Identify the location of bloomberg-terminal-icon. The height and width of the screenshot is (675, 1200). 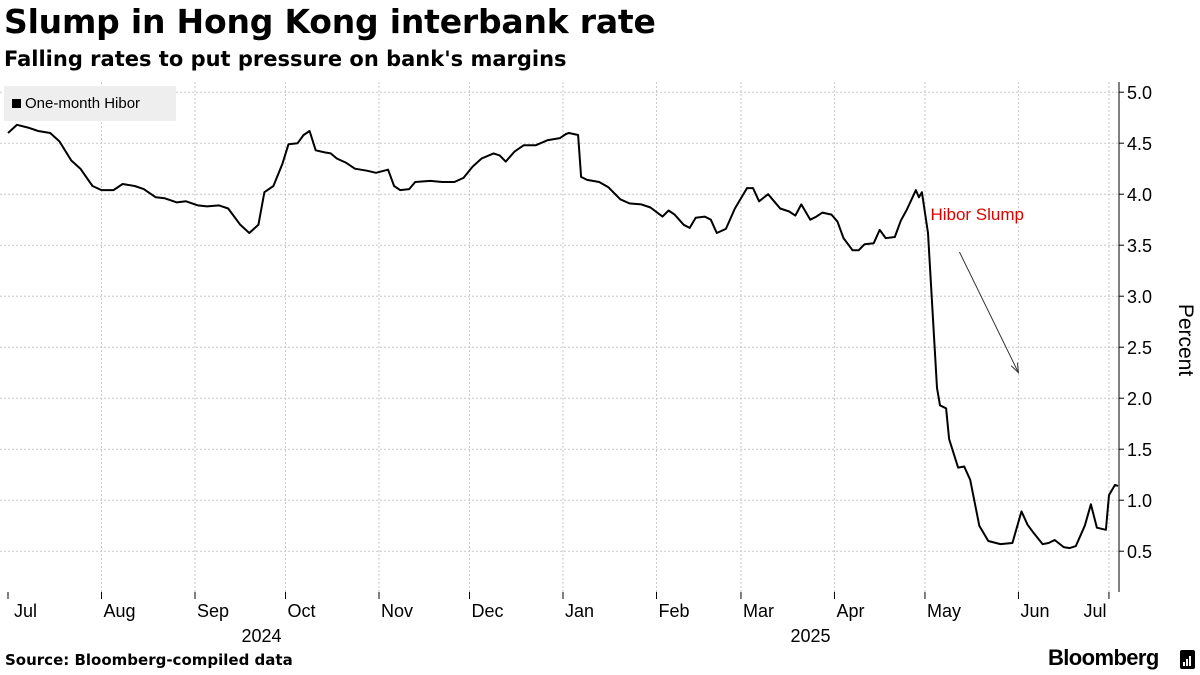
(1187, 659).